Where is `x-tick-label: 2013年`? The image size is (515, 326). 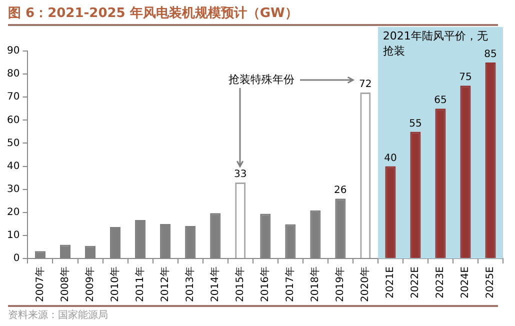 x-tick-label: 2013年 is located at coordinates (190, 284).